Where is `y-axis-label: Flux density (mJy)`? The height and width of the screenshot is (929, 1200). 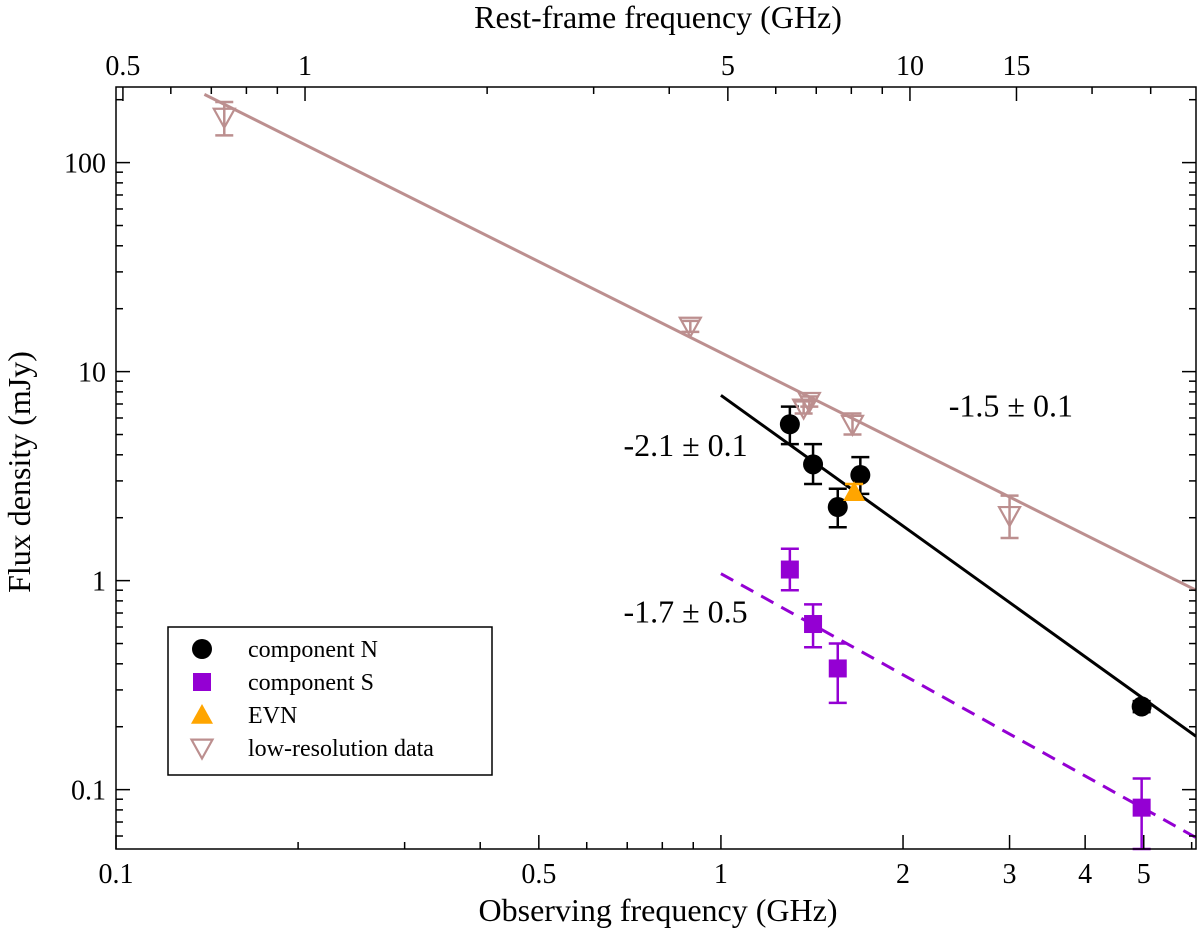 y-axis-label: Flux density (mJy) is located at coordinates (19, 472).